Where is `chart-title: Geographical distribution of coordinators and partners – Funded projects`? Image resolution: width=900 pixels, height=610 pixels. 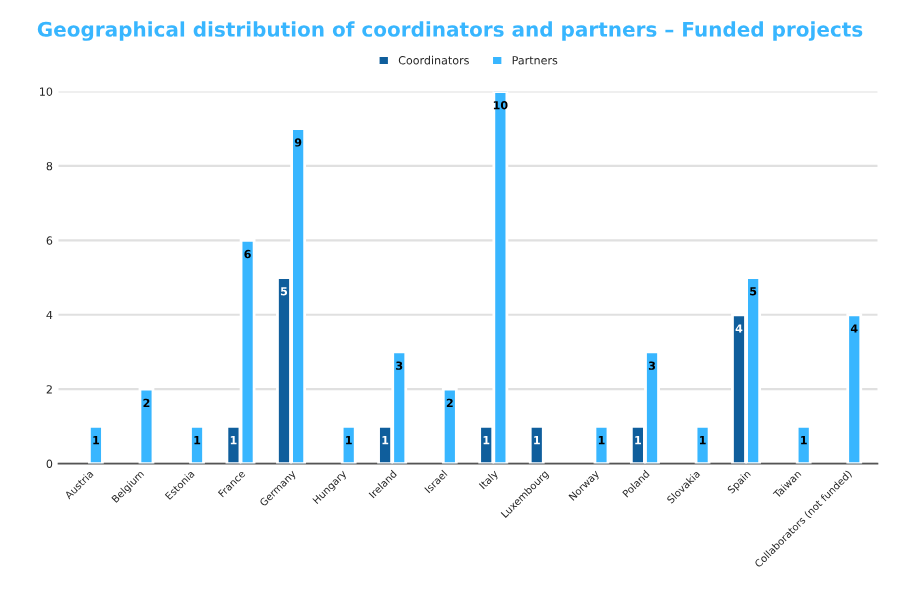
chart-title: Geographical distribution of coordinators and partners – Funded projects is located at coordinates (450, 31).